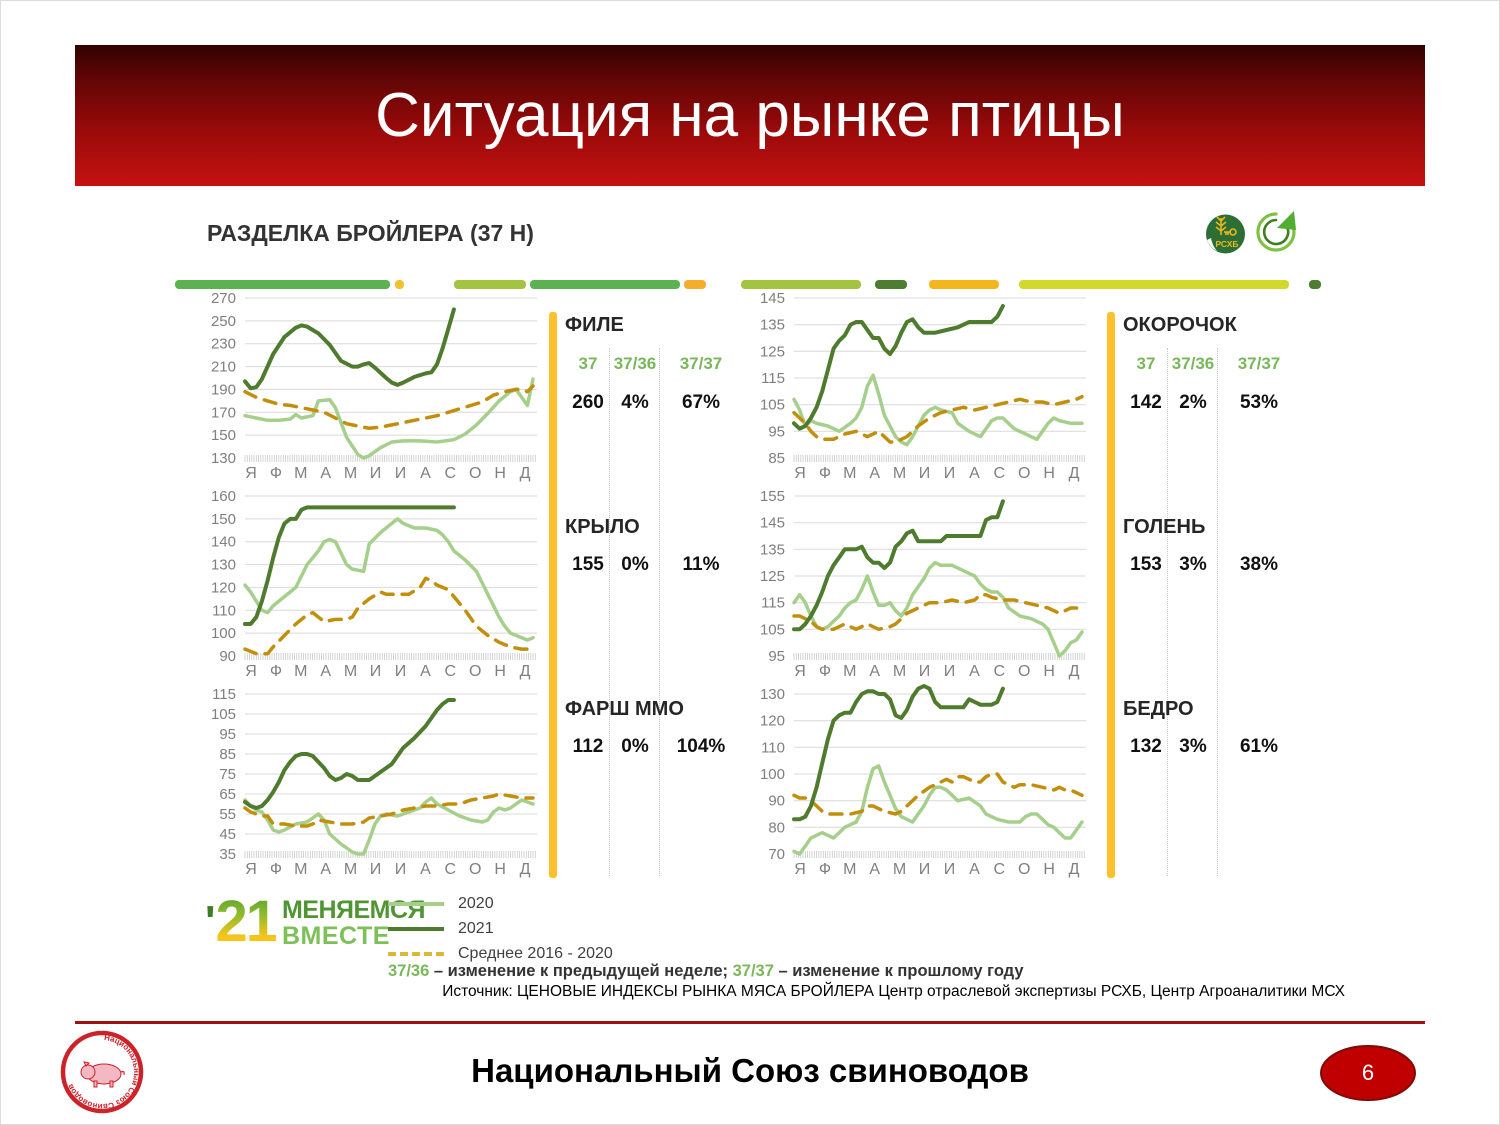 The image size is (1500, 1125). What do you see at coordinates (588, 746) in the screenshot?
I see `value-farsh: 112` at bounding box center [588, 746].